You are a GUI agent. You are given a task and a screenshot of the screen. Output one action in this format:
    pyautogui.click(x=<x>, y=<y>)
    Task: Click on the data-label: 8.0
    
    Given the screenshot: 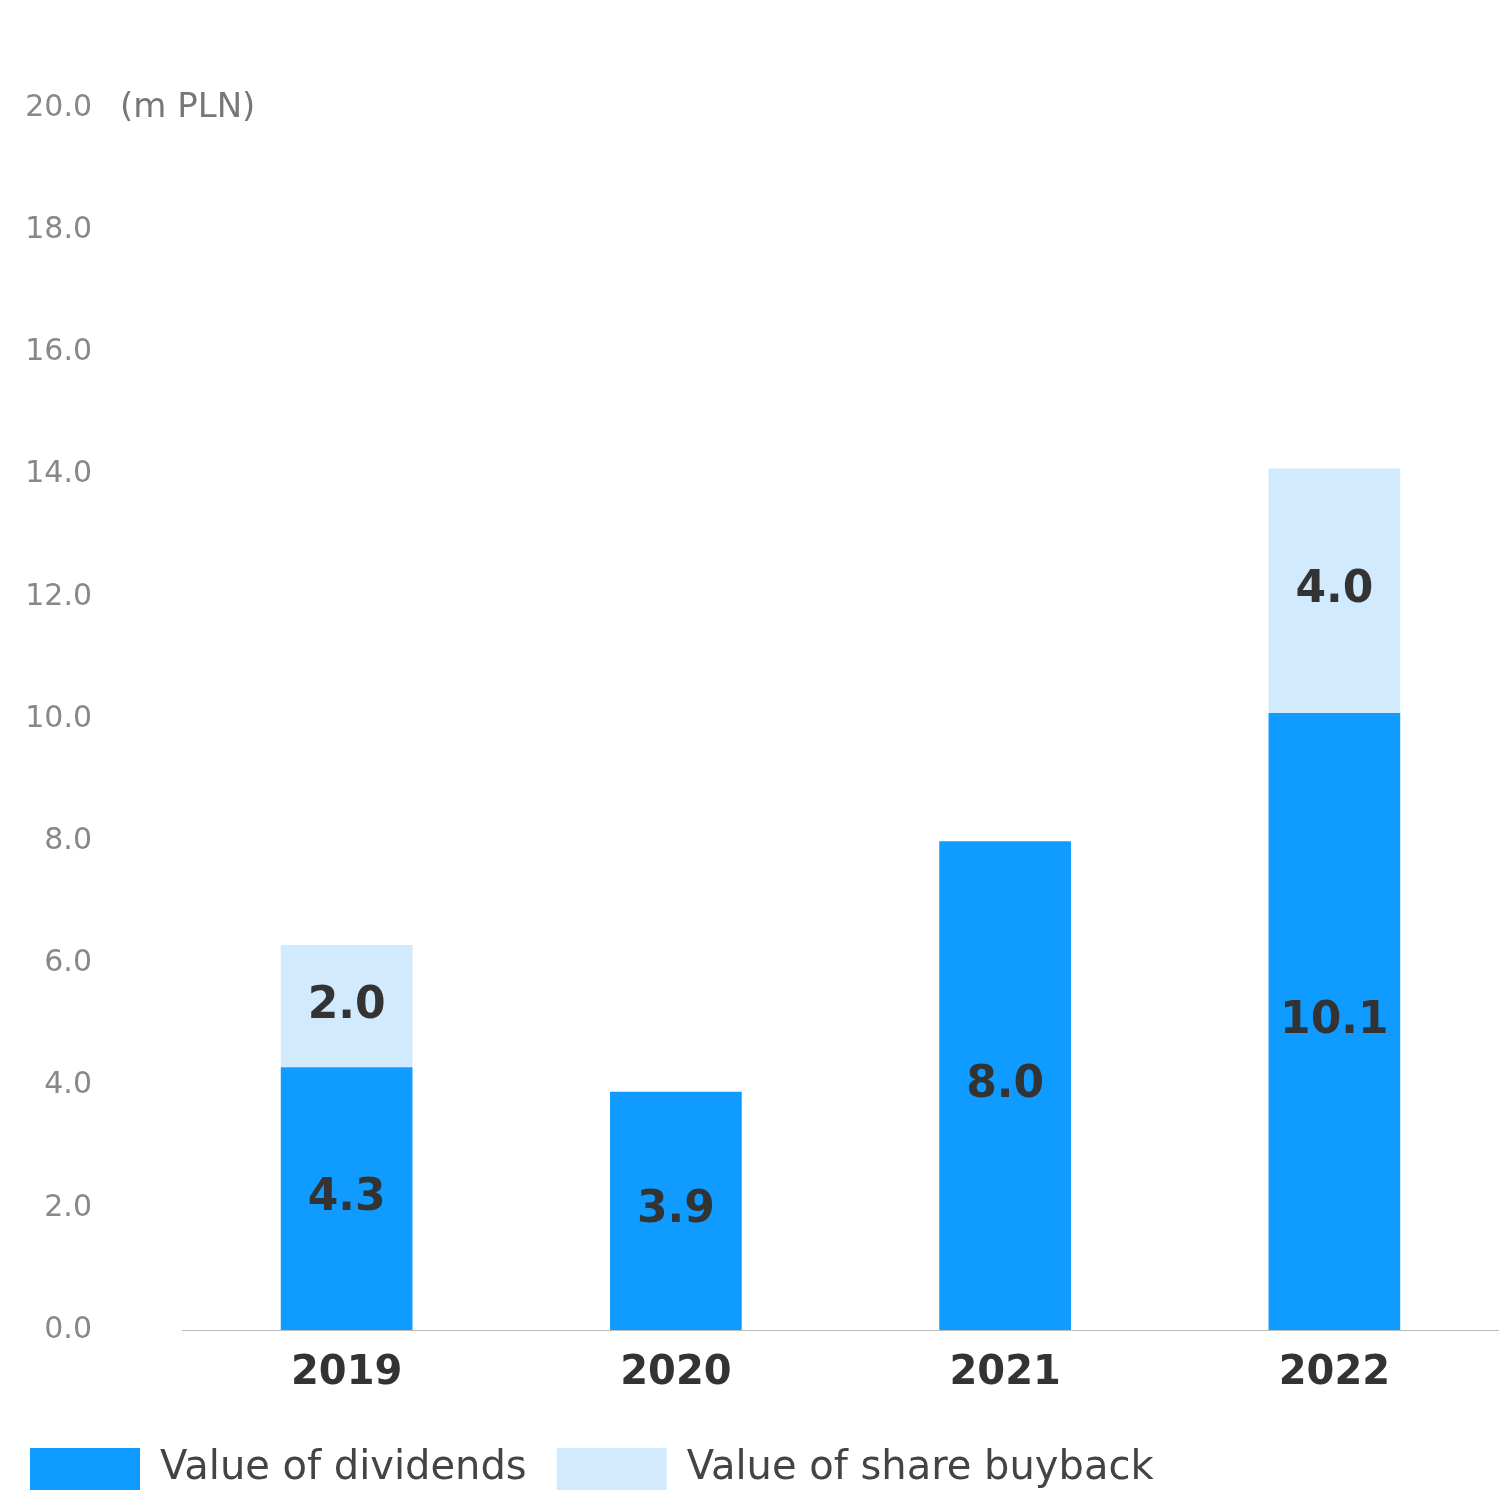 What is the action you would take?
    pyautogui.click(x=1005, y=1082)
    